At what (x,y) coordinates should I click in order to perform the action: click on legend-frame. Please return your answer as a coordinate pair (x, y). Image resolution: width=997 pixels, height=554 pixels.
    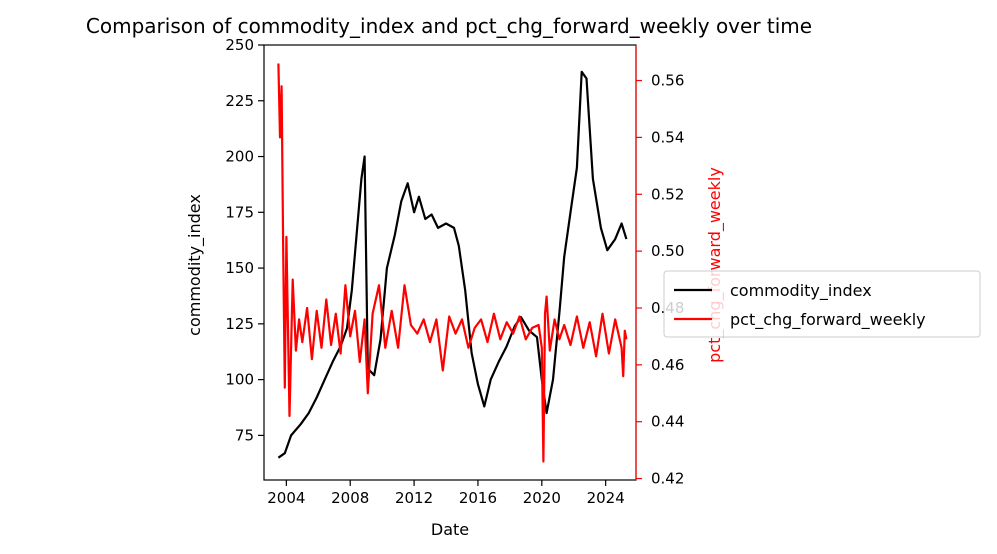
    Looking at the image, I should click on (822, 304).